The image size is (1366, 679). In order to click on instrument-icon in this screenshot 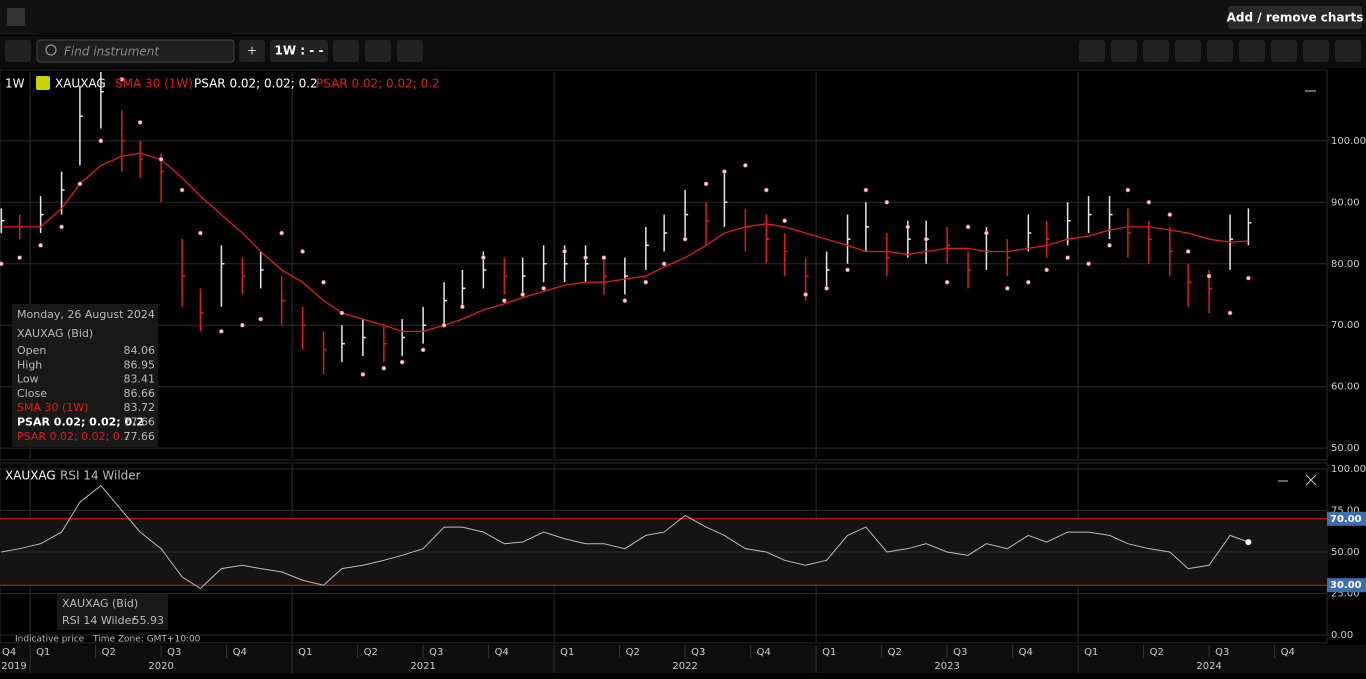, I will do `click(43, 83)`.